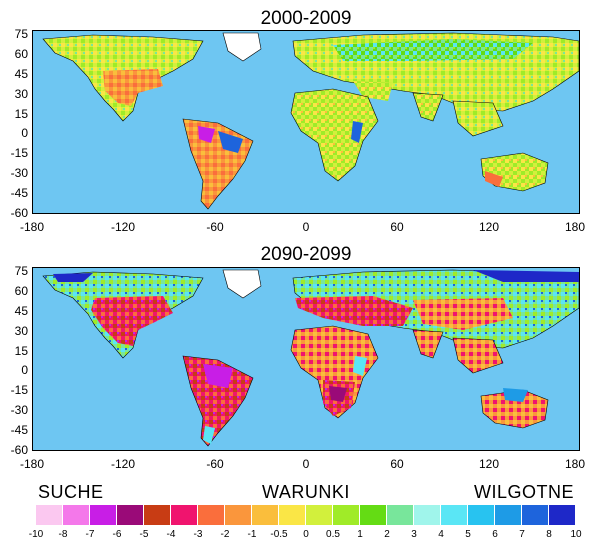 The image size is (592, 540). Describe the element at coordinates (133, 87) in the screenshot. I see `us-dry-region` at that location.